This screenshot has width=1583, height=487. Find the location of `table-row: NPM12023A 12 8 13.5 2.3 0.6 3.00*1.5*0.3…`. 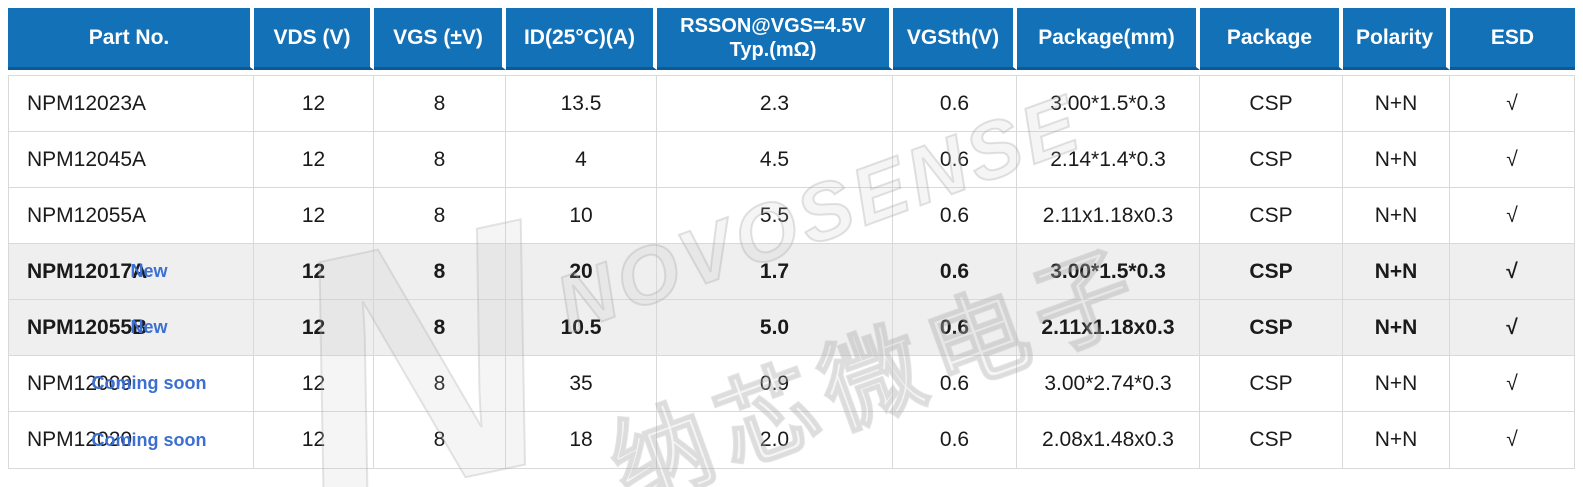

table-row: NPM12023A 12 8 13.5 2.3 0.6 3.00*1.5*0.3… is located at coordinates (791, 104).